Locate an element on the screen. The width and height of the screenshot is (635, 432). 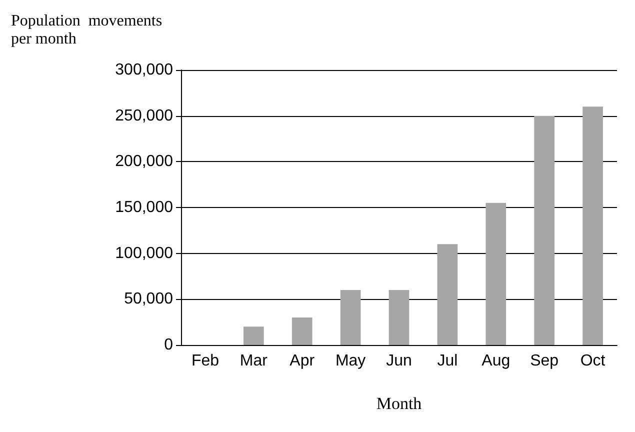
x-tick-label: Oct is located at coordinates (593, 361).